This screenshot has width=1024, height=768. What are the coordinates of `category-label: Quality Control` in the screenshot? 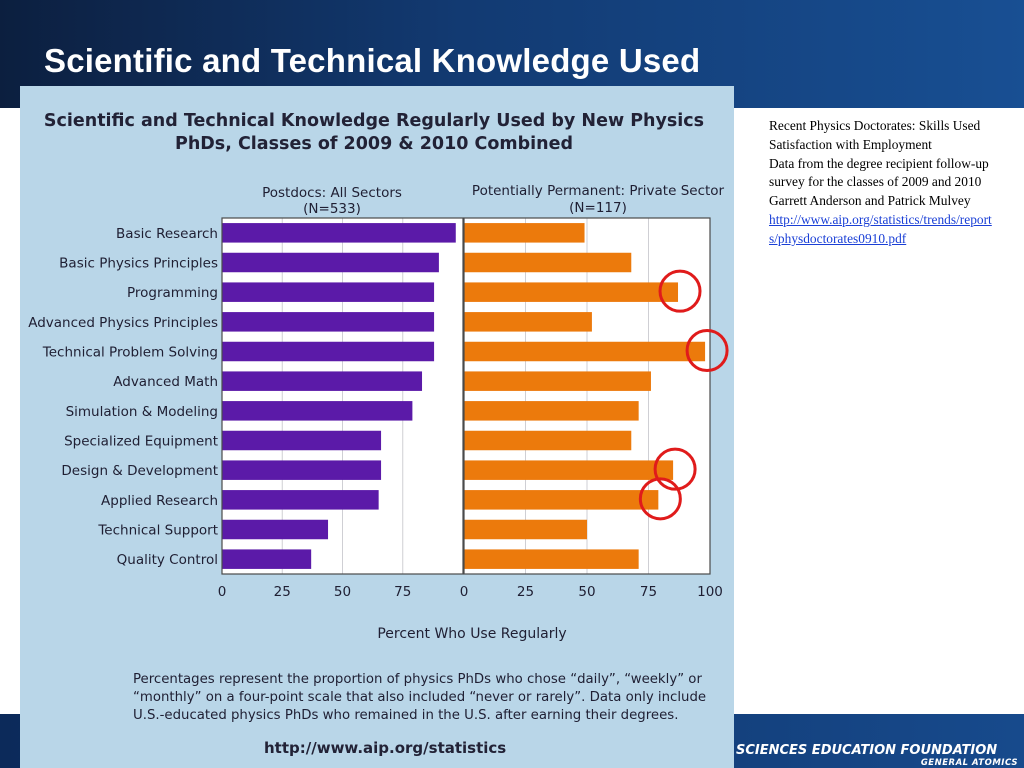 It's located at (167, 560).